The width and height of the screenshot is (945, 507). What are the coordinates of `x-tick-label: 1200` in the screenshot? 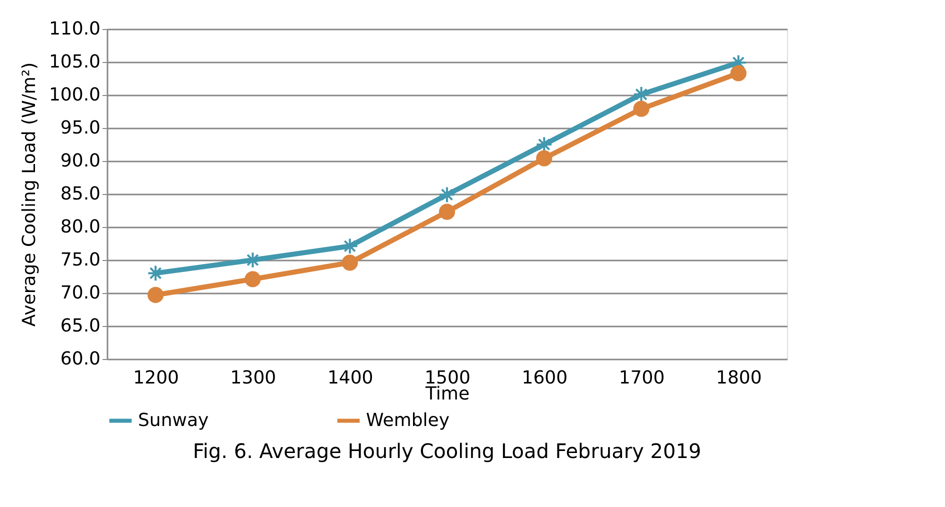 It's located at (156, 378).